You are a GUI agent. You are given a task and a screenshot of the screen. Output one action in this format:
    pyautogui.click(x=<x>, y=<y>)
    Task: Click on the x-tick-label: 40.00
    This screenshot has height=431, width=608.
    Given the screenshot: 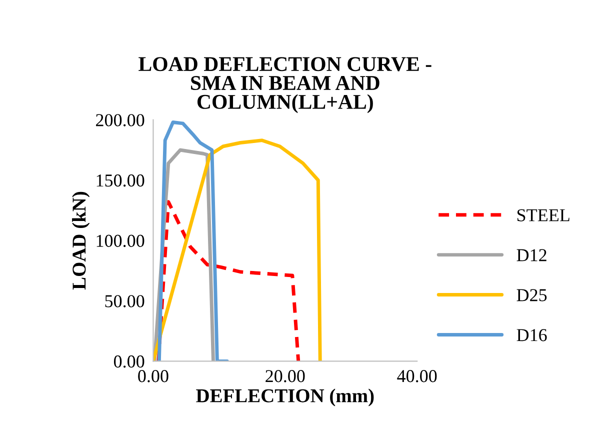 What is the action you would take?
    pyautogui.click(x=417, y=376)
    